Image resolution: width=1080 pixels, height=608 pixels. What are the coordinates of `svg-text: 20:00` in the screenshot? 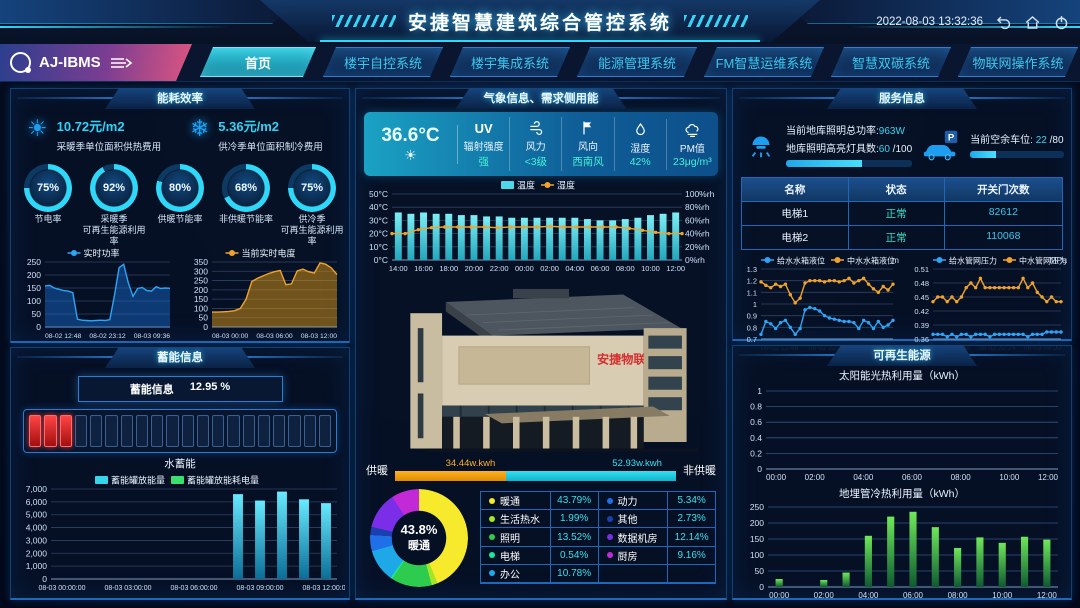 It's located at (474, 268).